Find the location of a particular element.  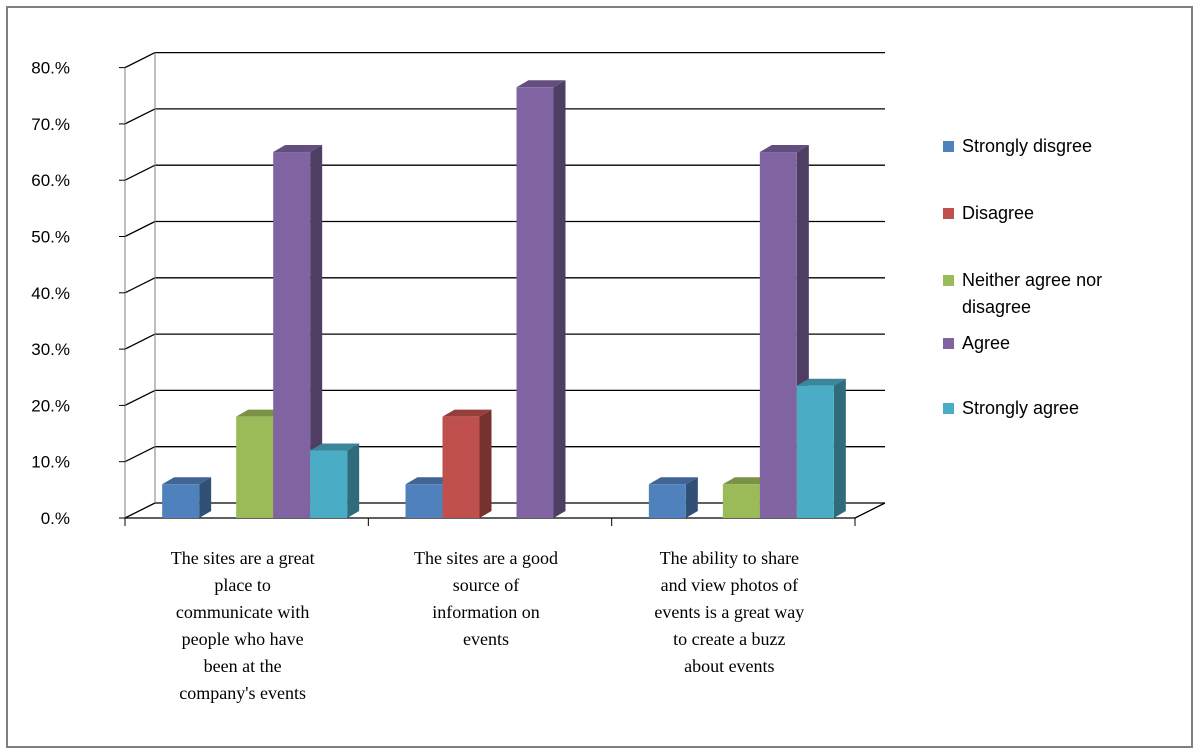

x-tick-label: The sites are a good is located at coordinates (486, 558).